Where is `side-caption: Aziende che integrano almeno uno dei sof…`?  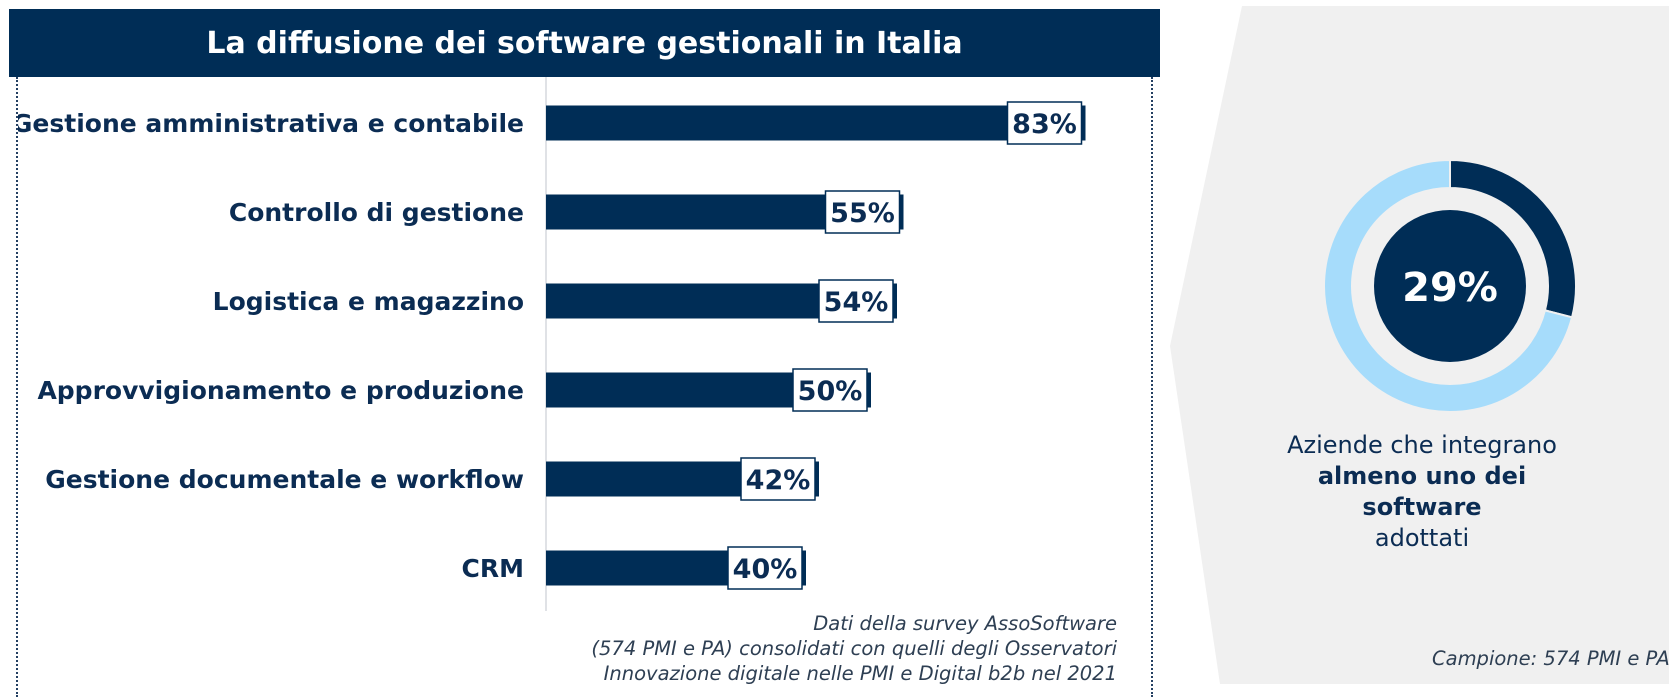
side-caption: Aziende che integrano almeno uno dei sof… is located at coordinates (1422, 492).